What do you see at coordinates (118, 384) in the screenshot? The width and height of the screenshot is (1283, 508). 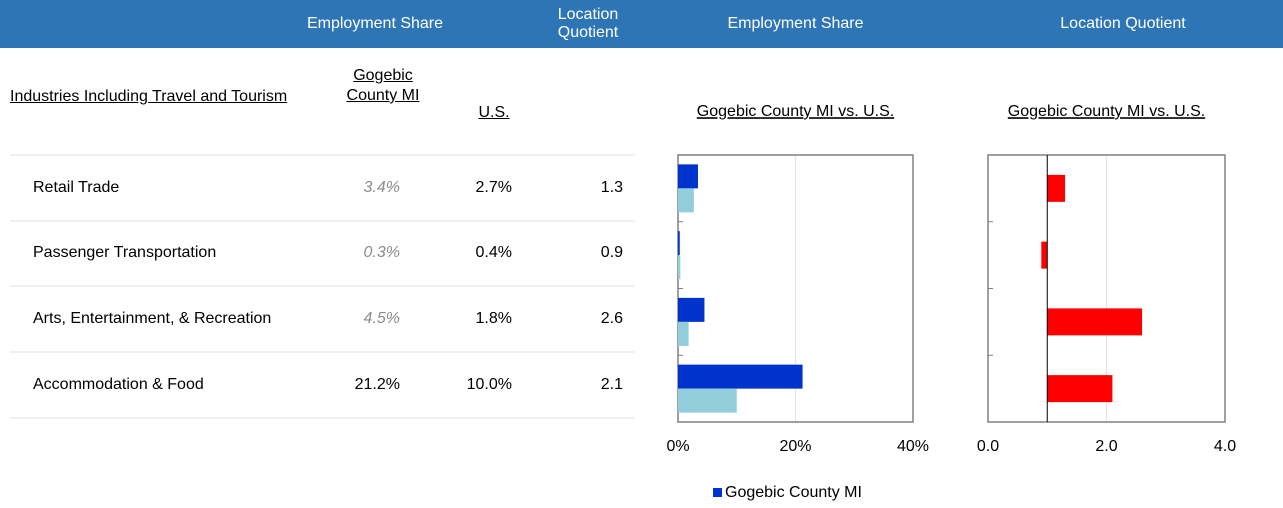 I see `industry-name: Accommodation & Food` at bounding box center [118, 384].